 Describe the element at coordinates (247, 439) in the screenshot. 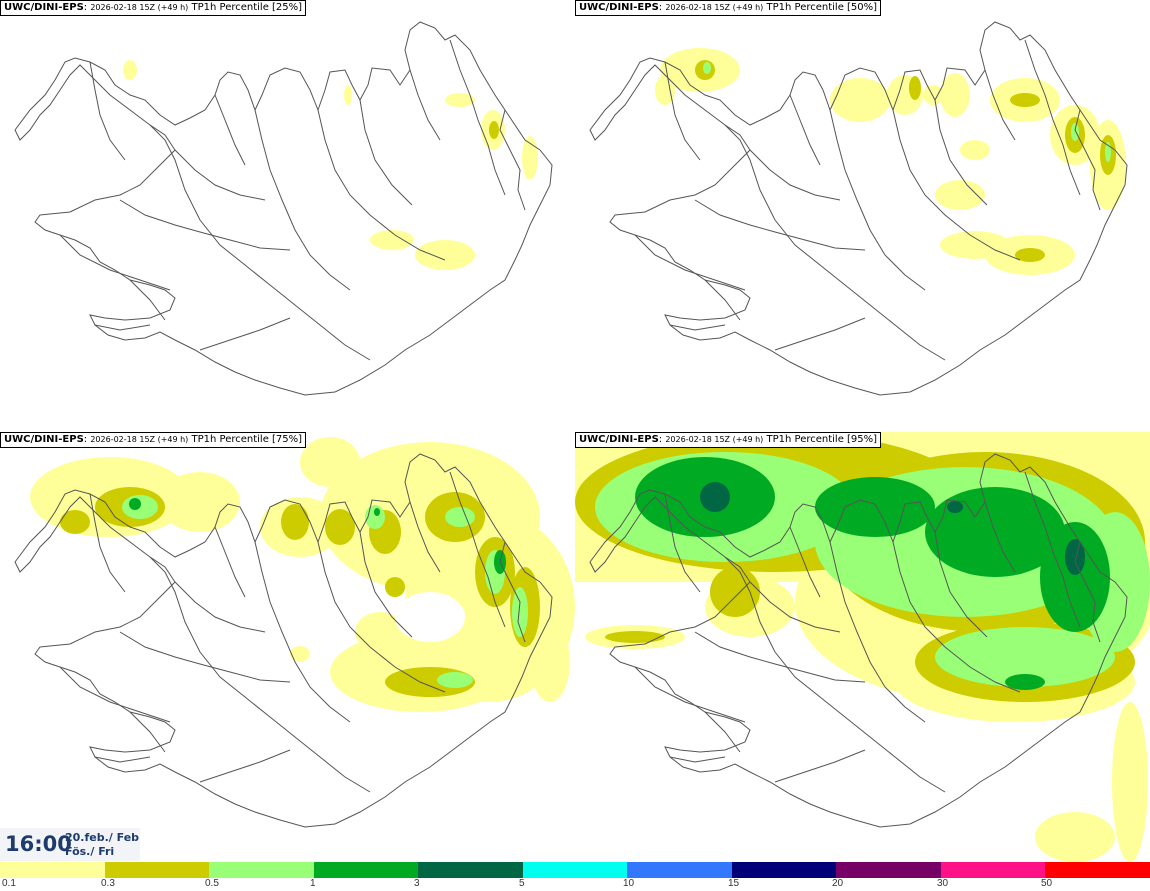

I see `product-name: TP1h Percentile [75%]` at that location.